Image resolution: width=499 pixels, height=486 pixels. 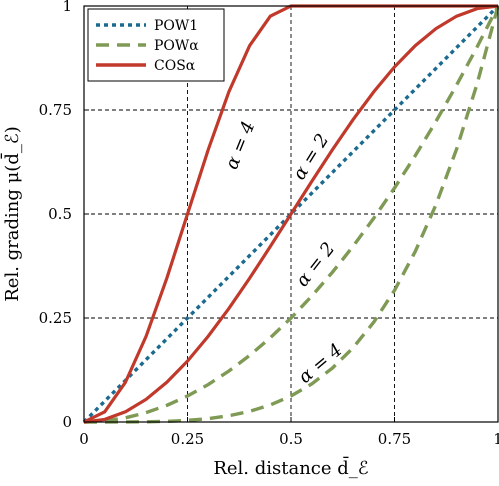 What do you see at coordinates (187, 439) in the screenshot?
I see `x-tick-label: 0.25` at bounding box center [187, 439].